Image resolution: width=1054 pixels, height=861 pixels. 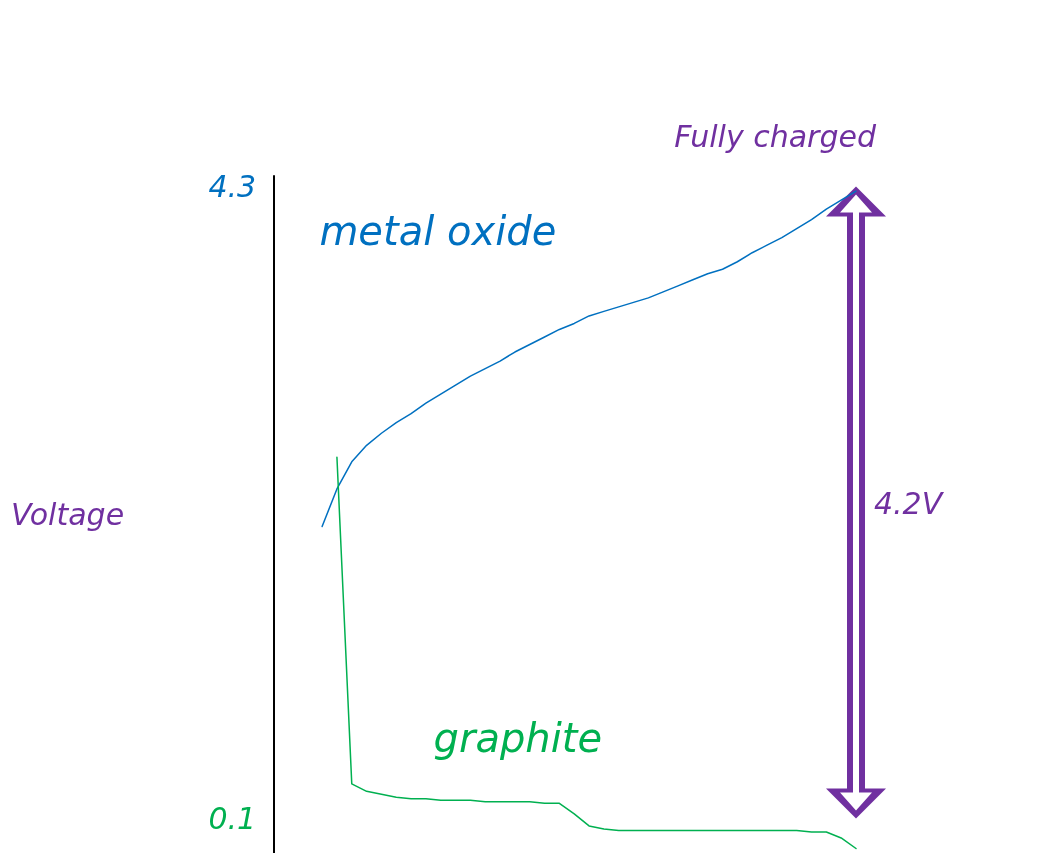 What do you see at coordinates (232, 818) in the screenshot?
I see `y-tick-label: 0.1` at bounding box center [232, 818].